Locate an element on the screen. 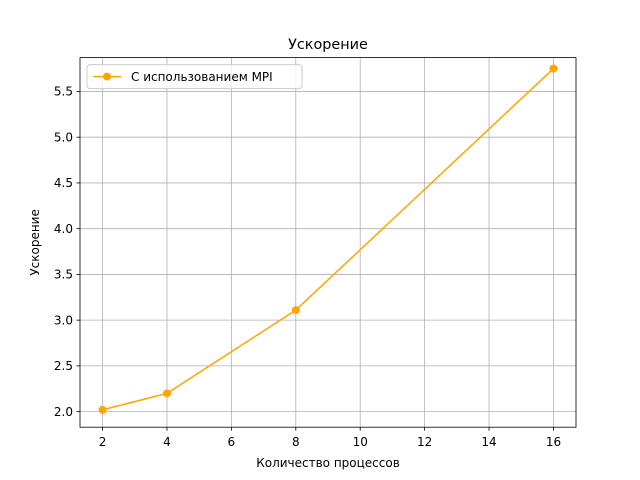 This screenshot has width=640, height=480. y-tick-label: 3.0 is located at coordinates (63, 320).